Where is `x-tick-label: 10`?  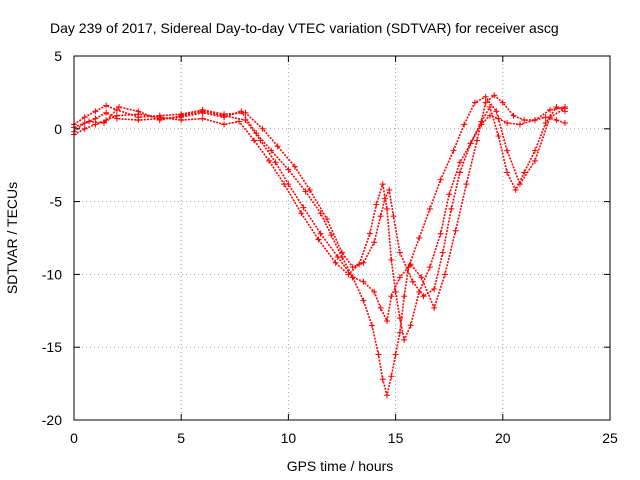
x-tick-label: 10 is located at coordinates (289, 438).